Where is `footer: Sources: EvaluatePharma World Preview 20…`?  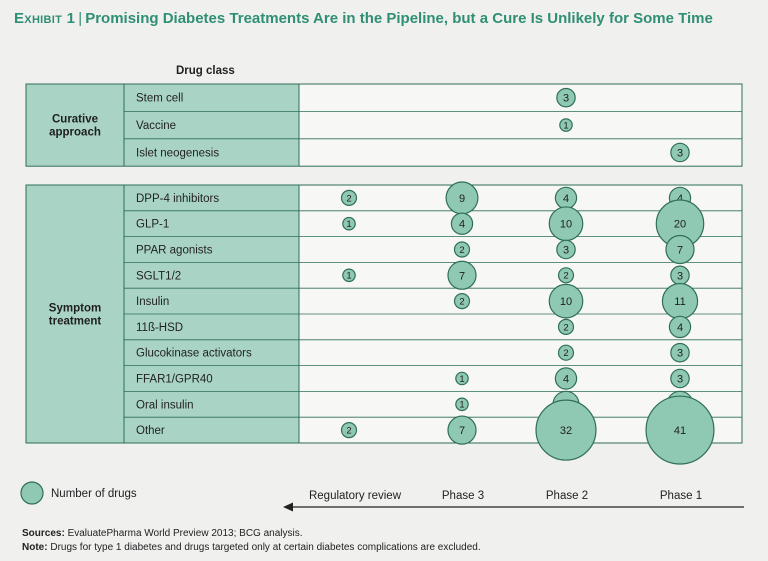
footer: Sources: EvaluatePharma World Preview 20… is located at coordinates (251, 541).